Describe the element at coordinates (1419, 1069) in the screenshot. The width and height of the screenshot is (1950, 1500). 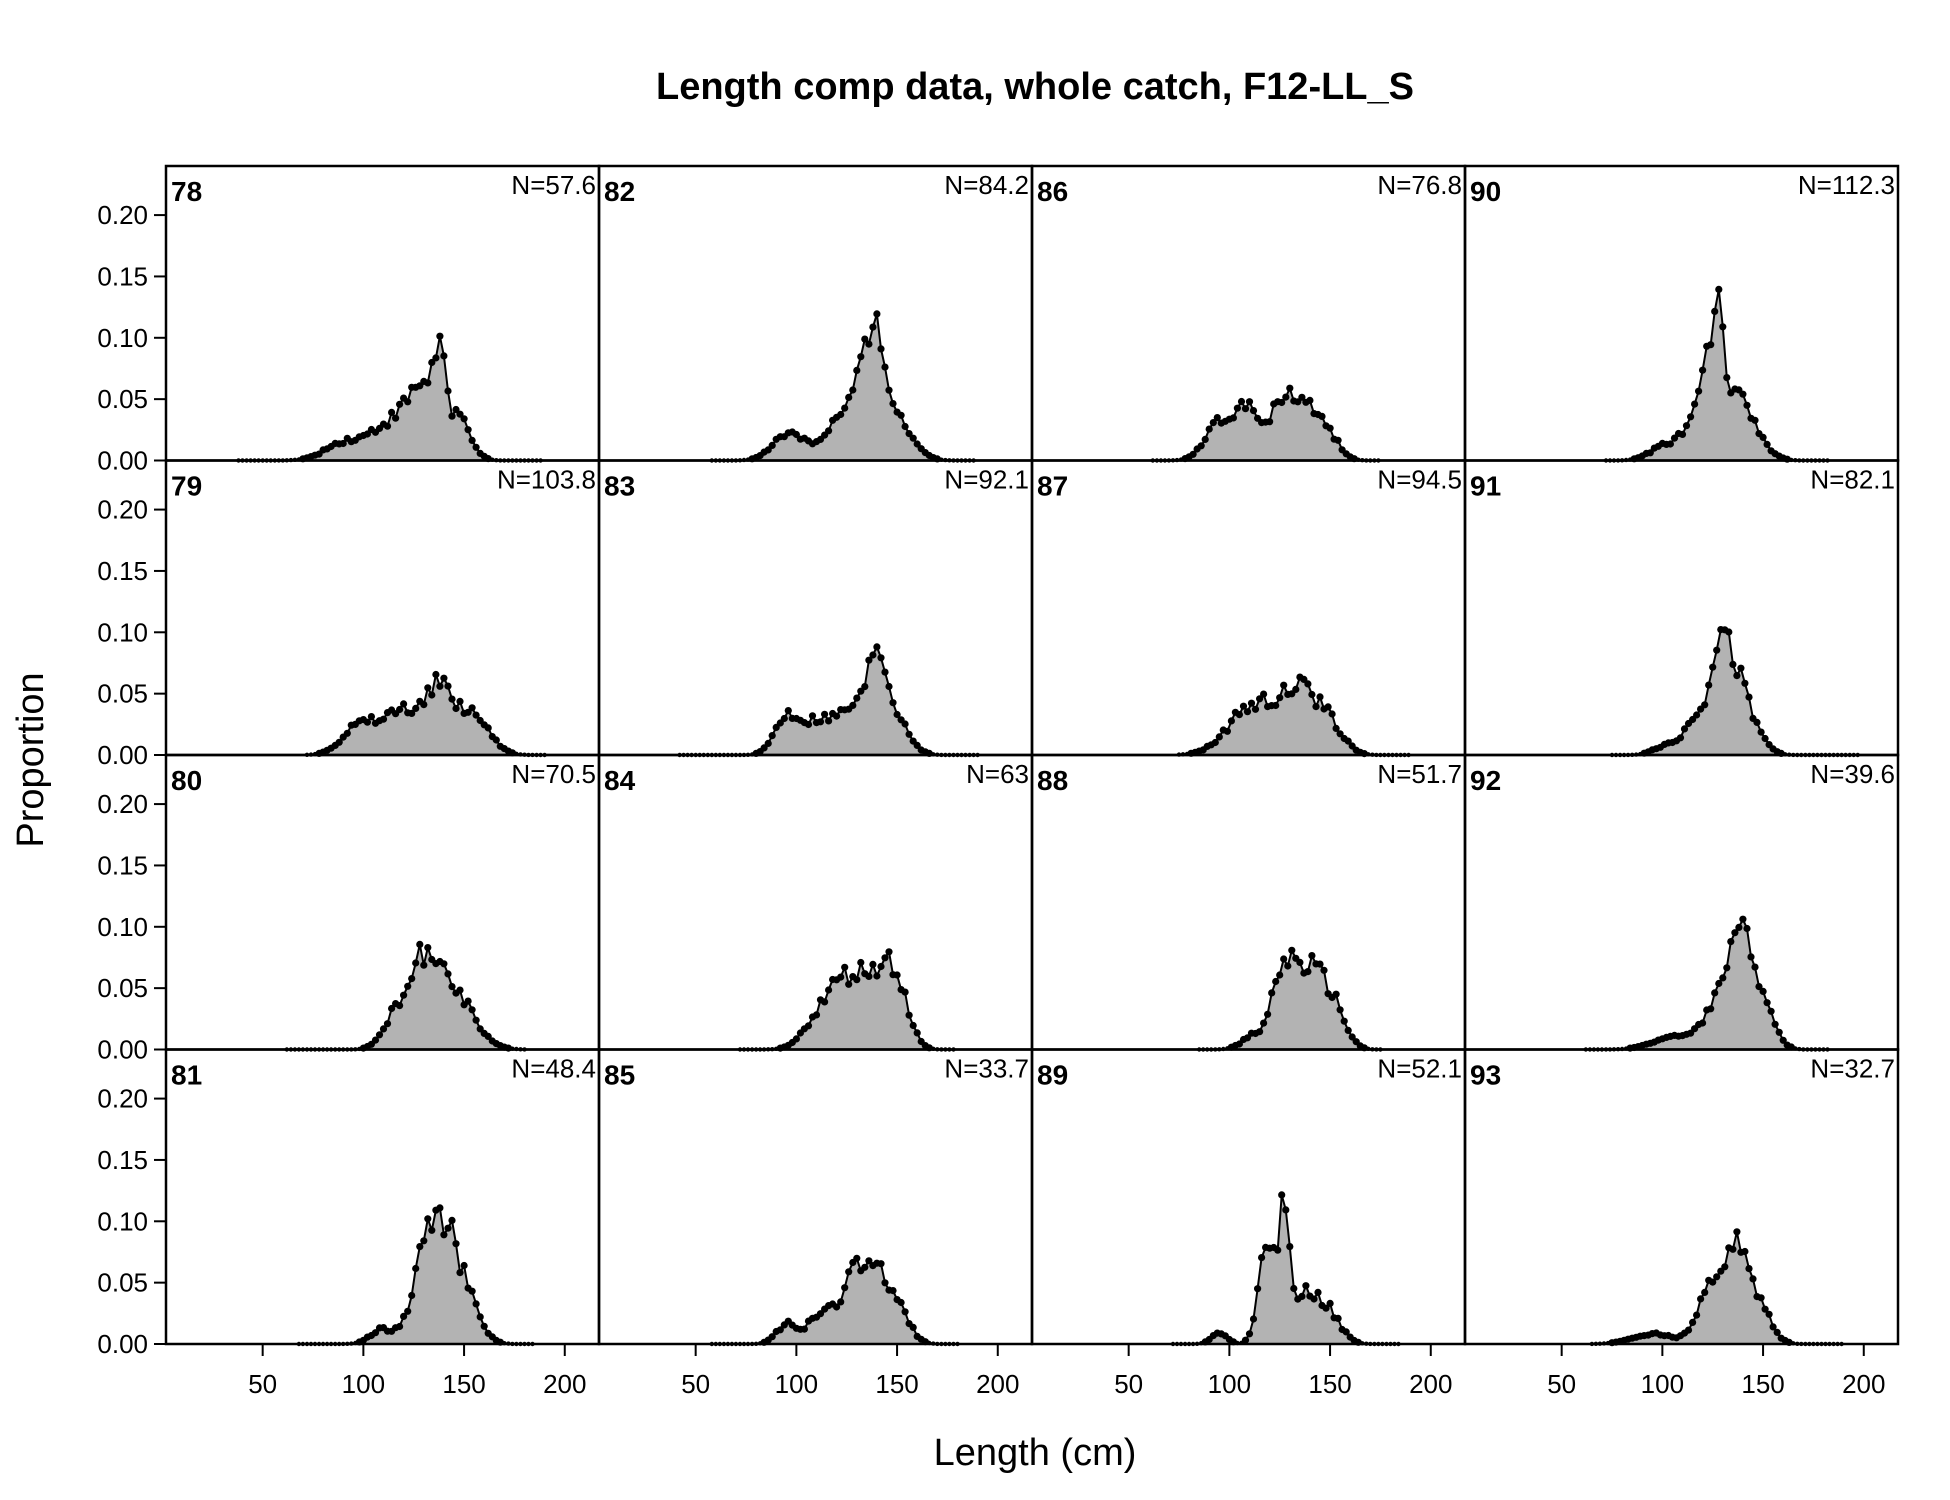
I see `panel-n-label: N=52.1` at that location.